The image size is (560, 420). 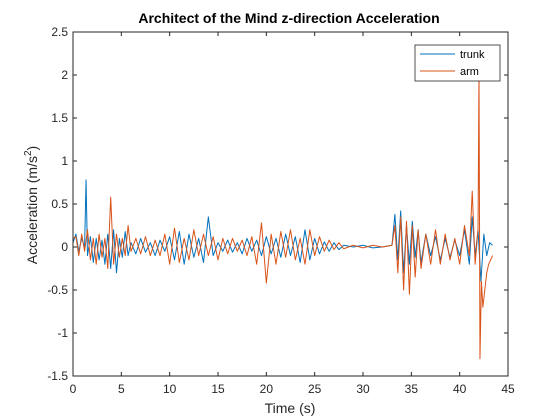 What do you see at coordinates (412, 389) in the screenshot?
I see `x-tick-label: 35` at bounding box center [412, 389].